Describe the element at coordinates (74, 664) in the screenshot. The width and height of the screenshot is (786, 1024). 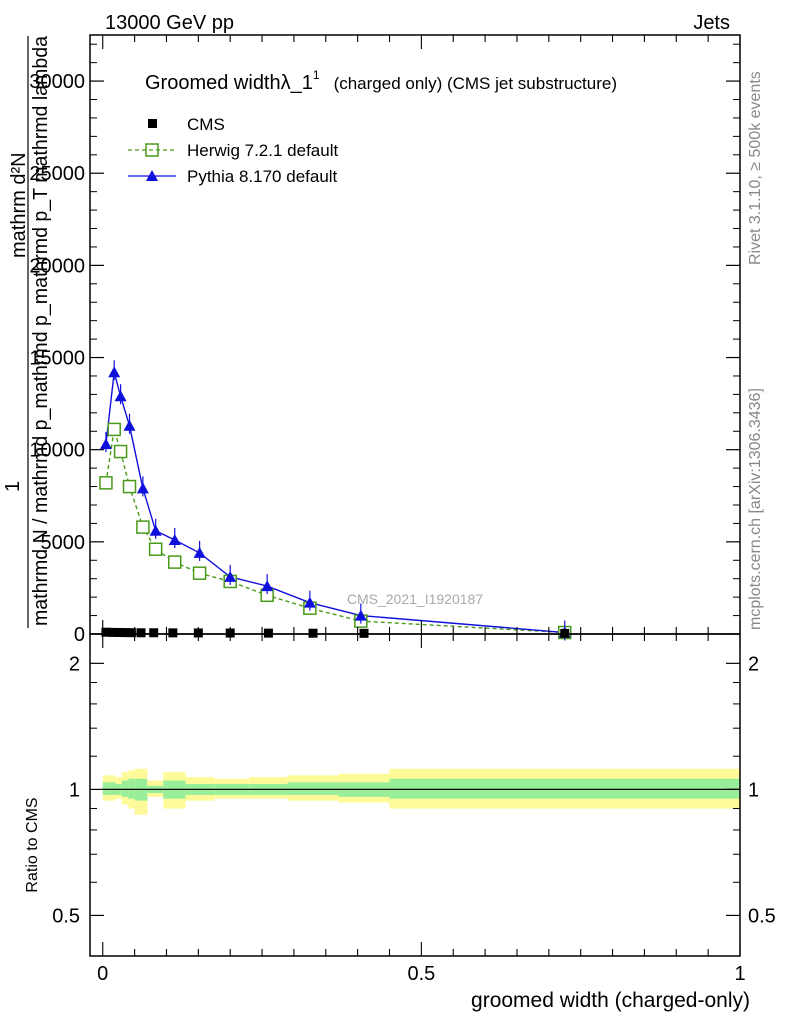
I see `ratio-ytick-label: 2` at that location.